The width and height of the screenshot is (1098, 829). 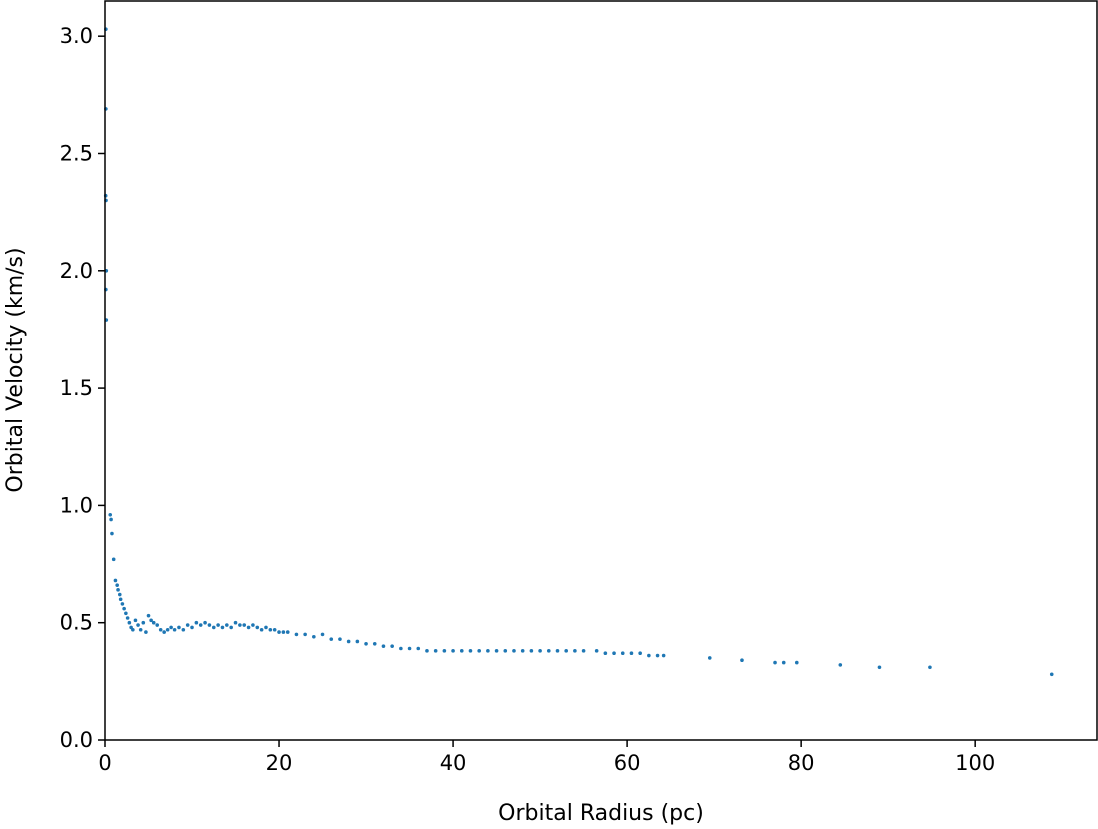 What do you see at coordinates (76, 505) in the screenshot?
I see `y-tick-label: 1.0` at bounding box center [76, 505].